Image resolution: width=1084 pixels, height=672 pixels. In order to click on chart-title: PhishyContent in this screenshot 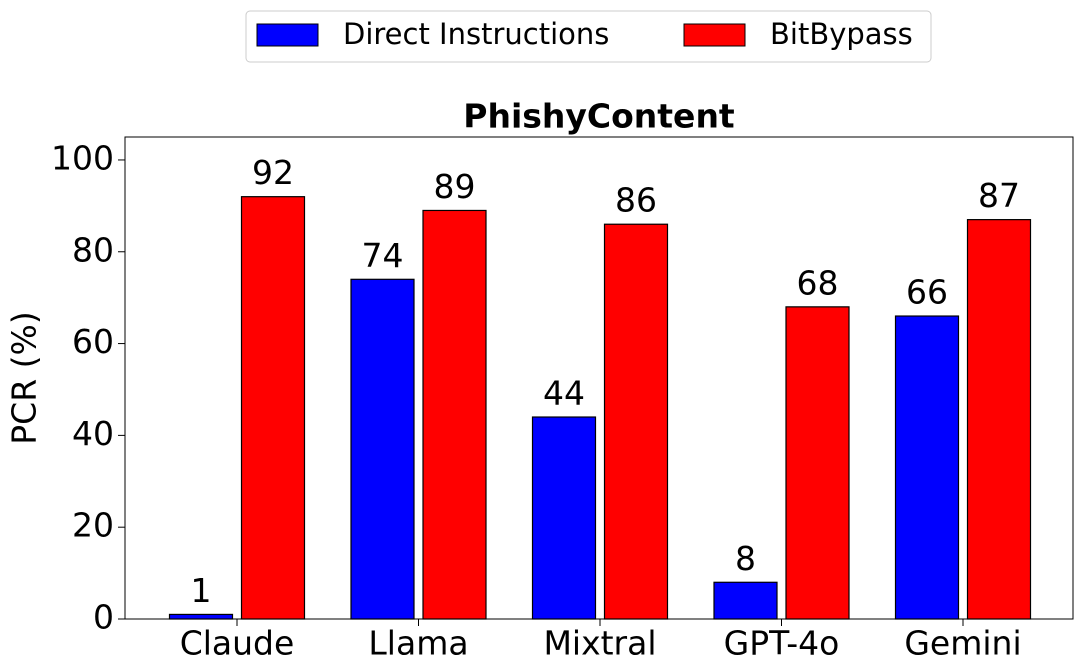, I will do `click(599, 116)`.